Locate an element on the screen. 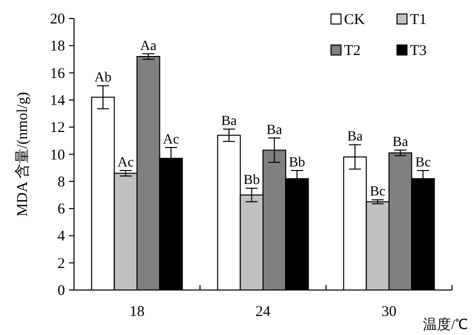 The width and height of the screenshot is (473, 335). x-tick-label: 24 is located at coordinates (263, 312).